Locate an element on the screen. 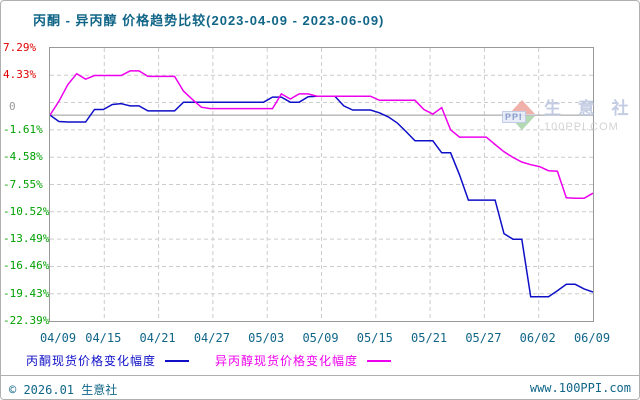 The image size is (640, 400). x-tick-label: 04/09 is located at coordinates (58, 338).